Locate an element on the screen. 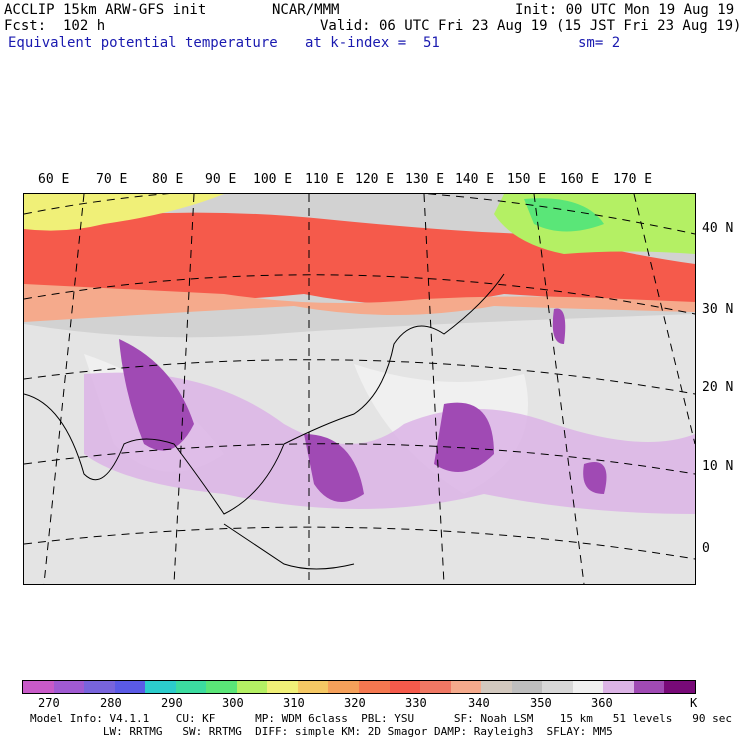 The height and width of the screenshot is (740, 740). colorbar-label: 310 is located at coordinates (294, 703).